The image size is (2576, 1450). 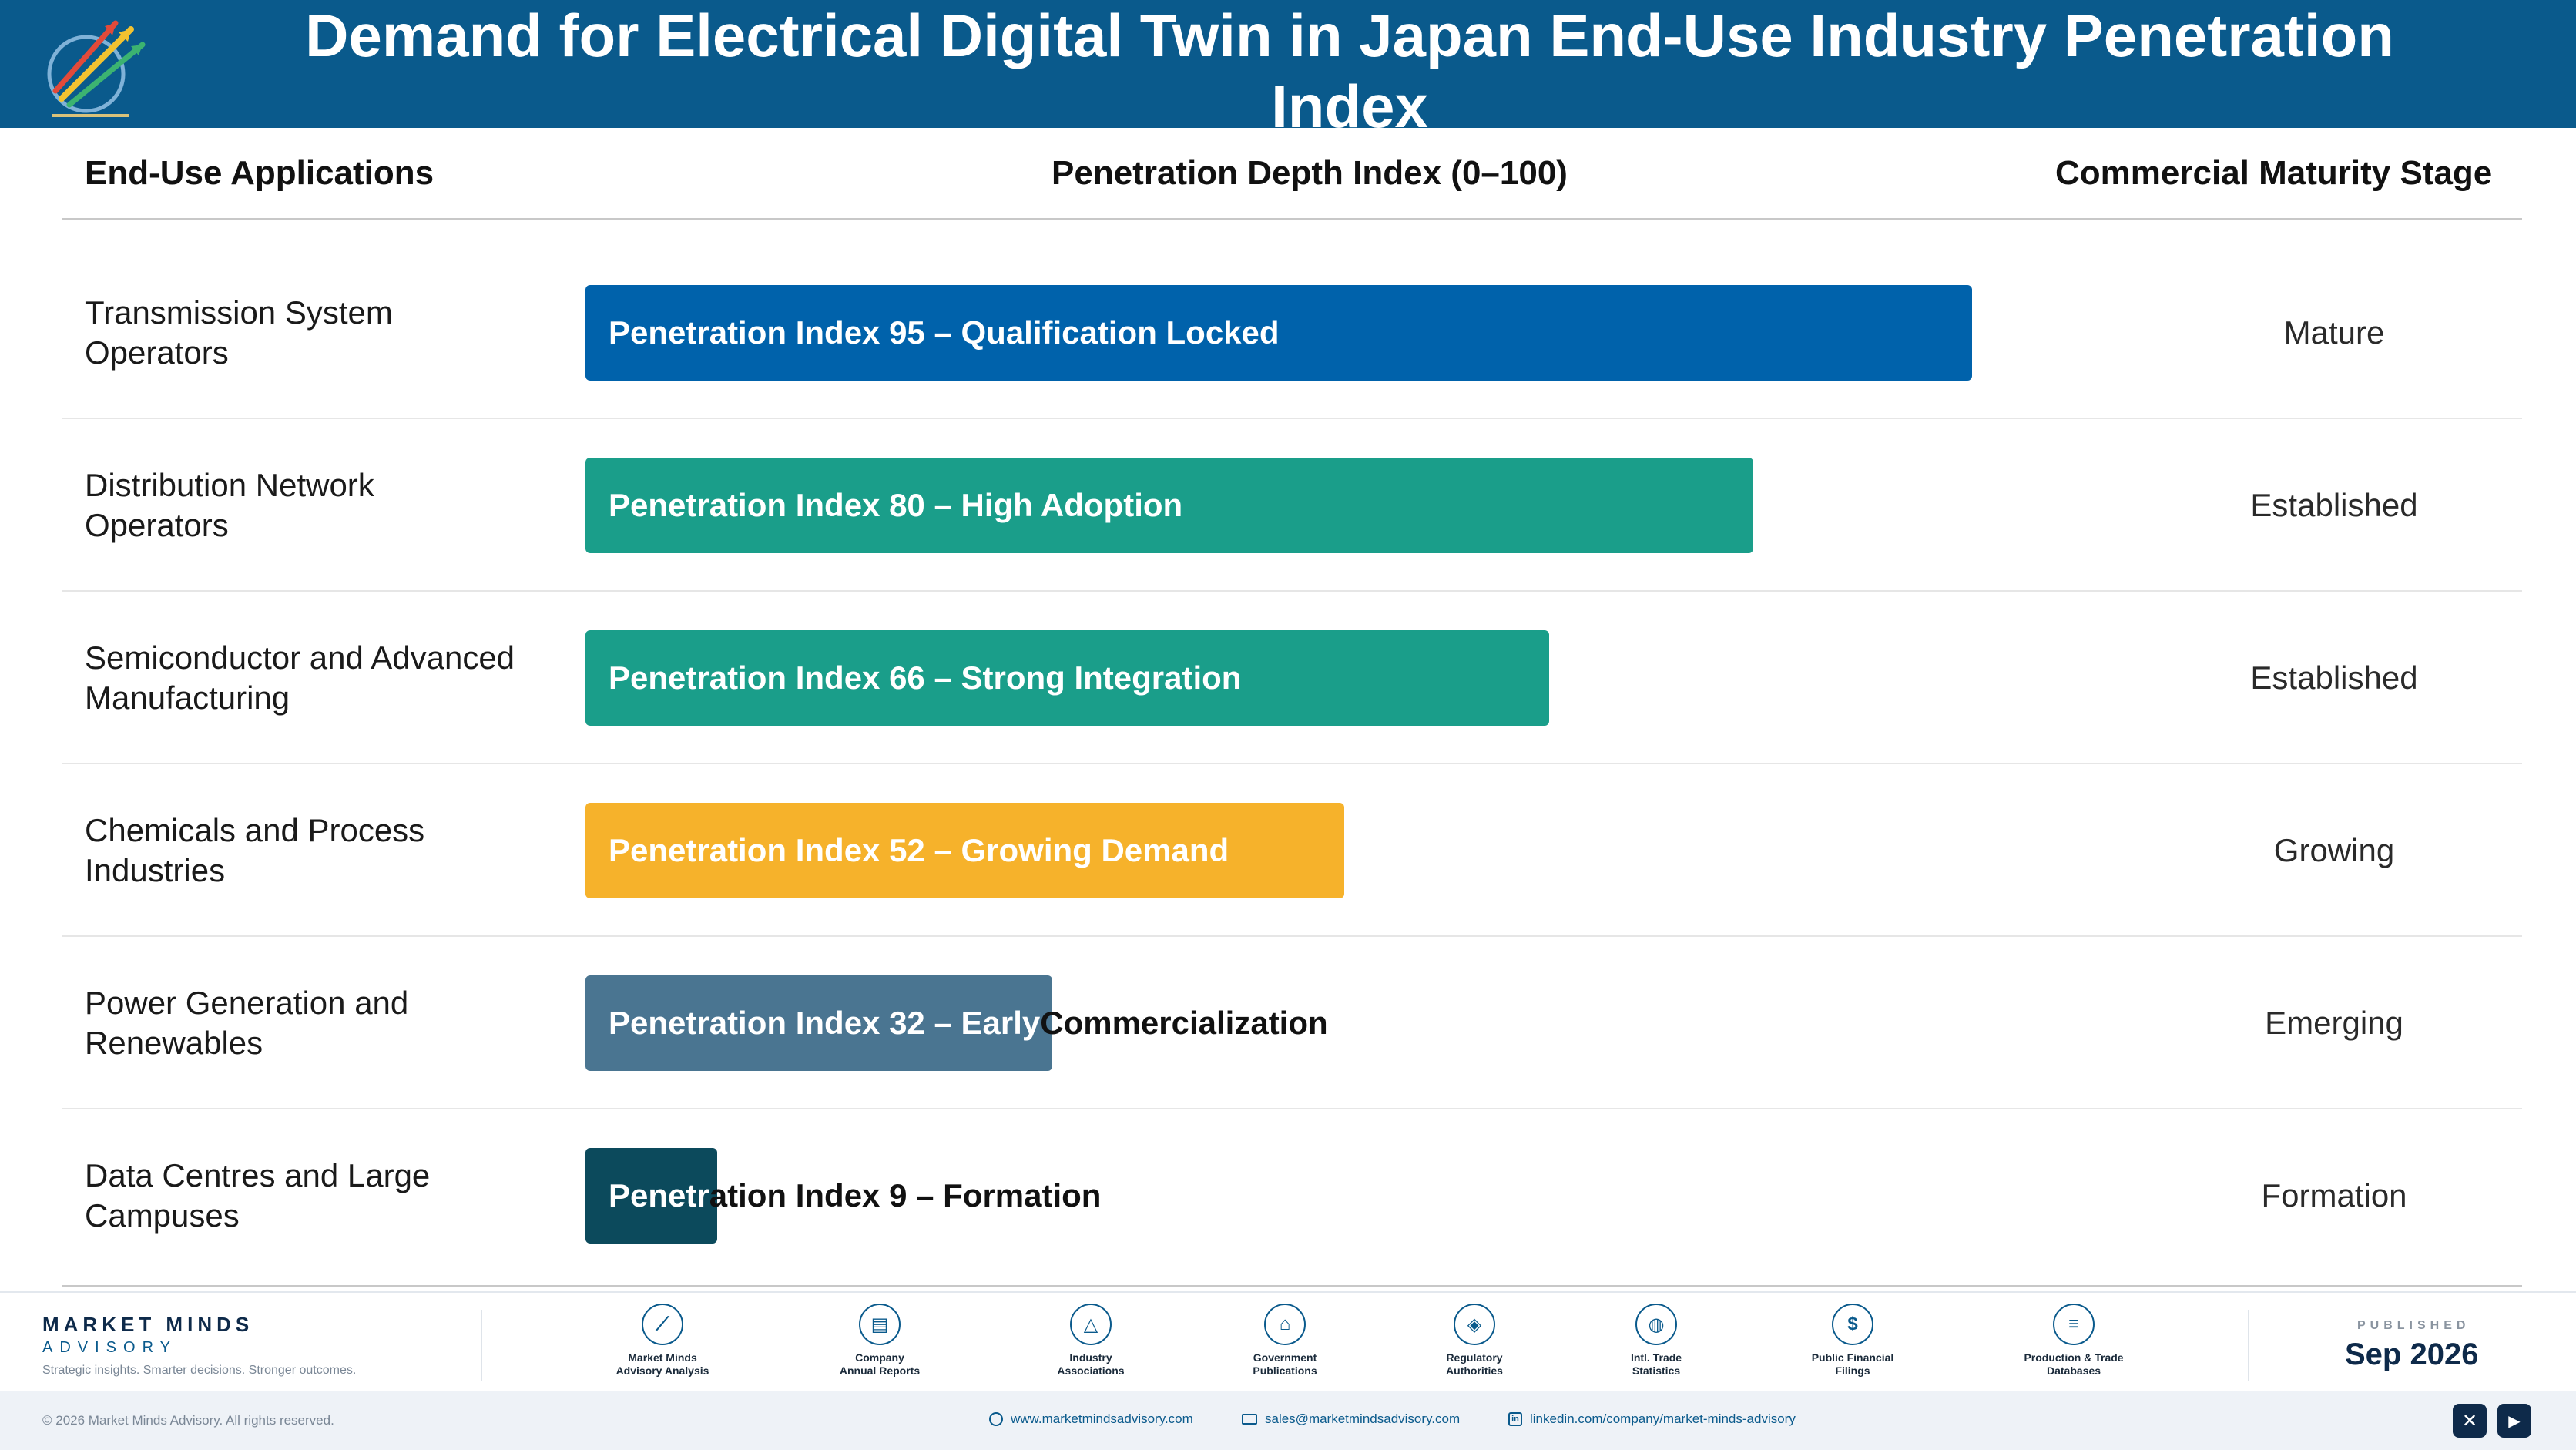 I want to click on maturity-stage: Formation, so click(x=2334, y=1195).